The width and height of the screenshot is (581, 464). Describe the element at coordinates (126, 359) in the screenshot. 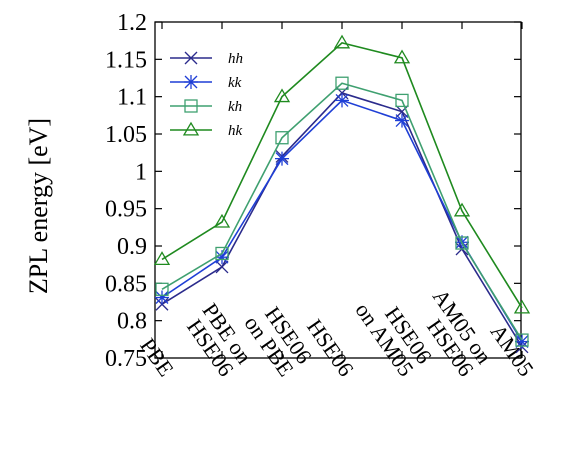

I see `y-tick-label: 0.75` at that location.